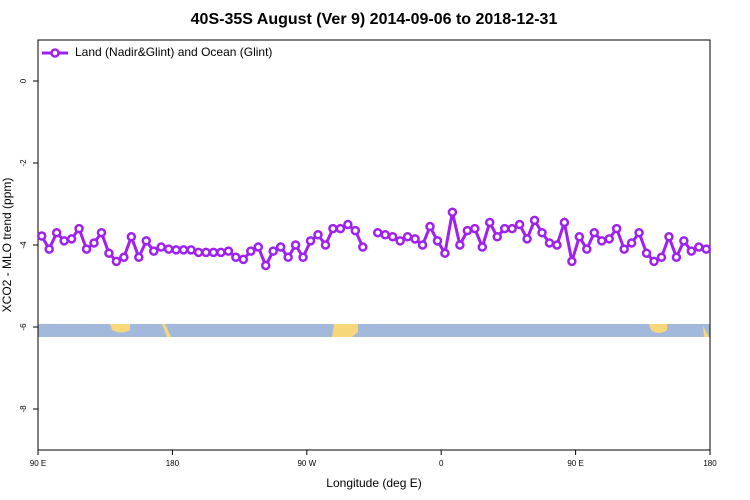  I want to click on y-tick-label: -6, so click(23, 327).